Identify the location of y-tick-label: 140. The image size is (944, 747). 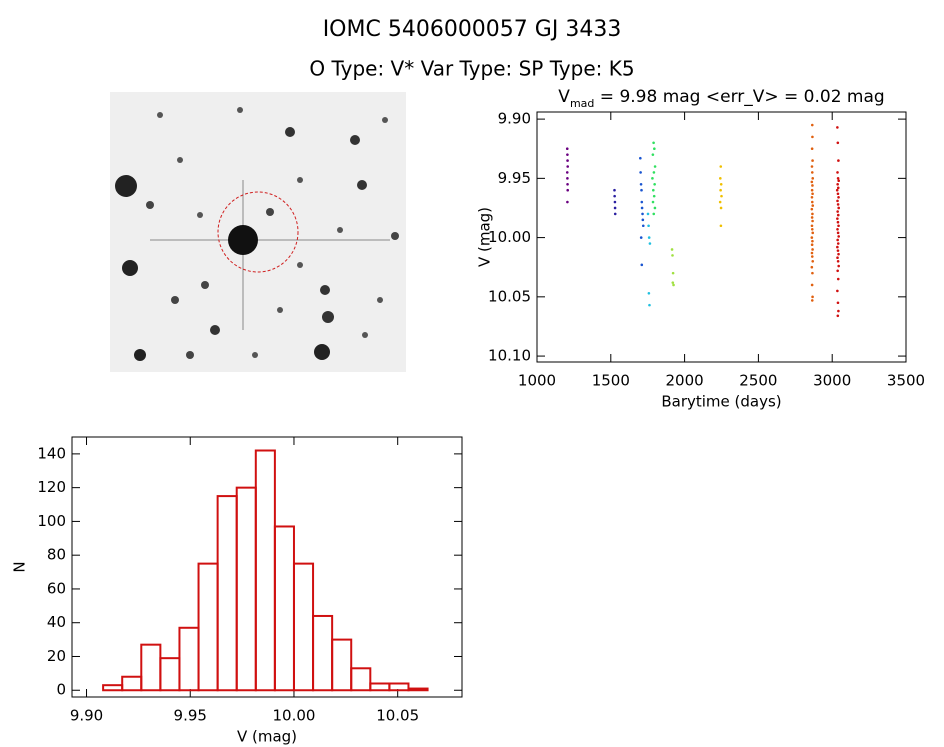
(51, 453).